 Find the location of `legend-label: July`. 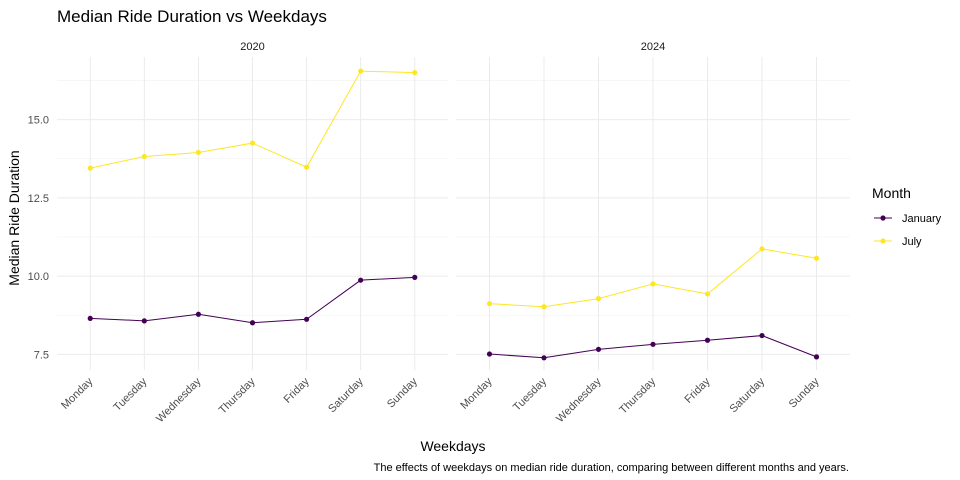

legend-label: July is located at coordinates (912, 242).